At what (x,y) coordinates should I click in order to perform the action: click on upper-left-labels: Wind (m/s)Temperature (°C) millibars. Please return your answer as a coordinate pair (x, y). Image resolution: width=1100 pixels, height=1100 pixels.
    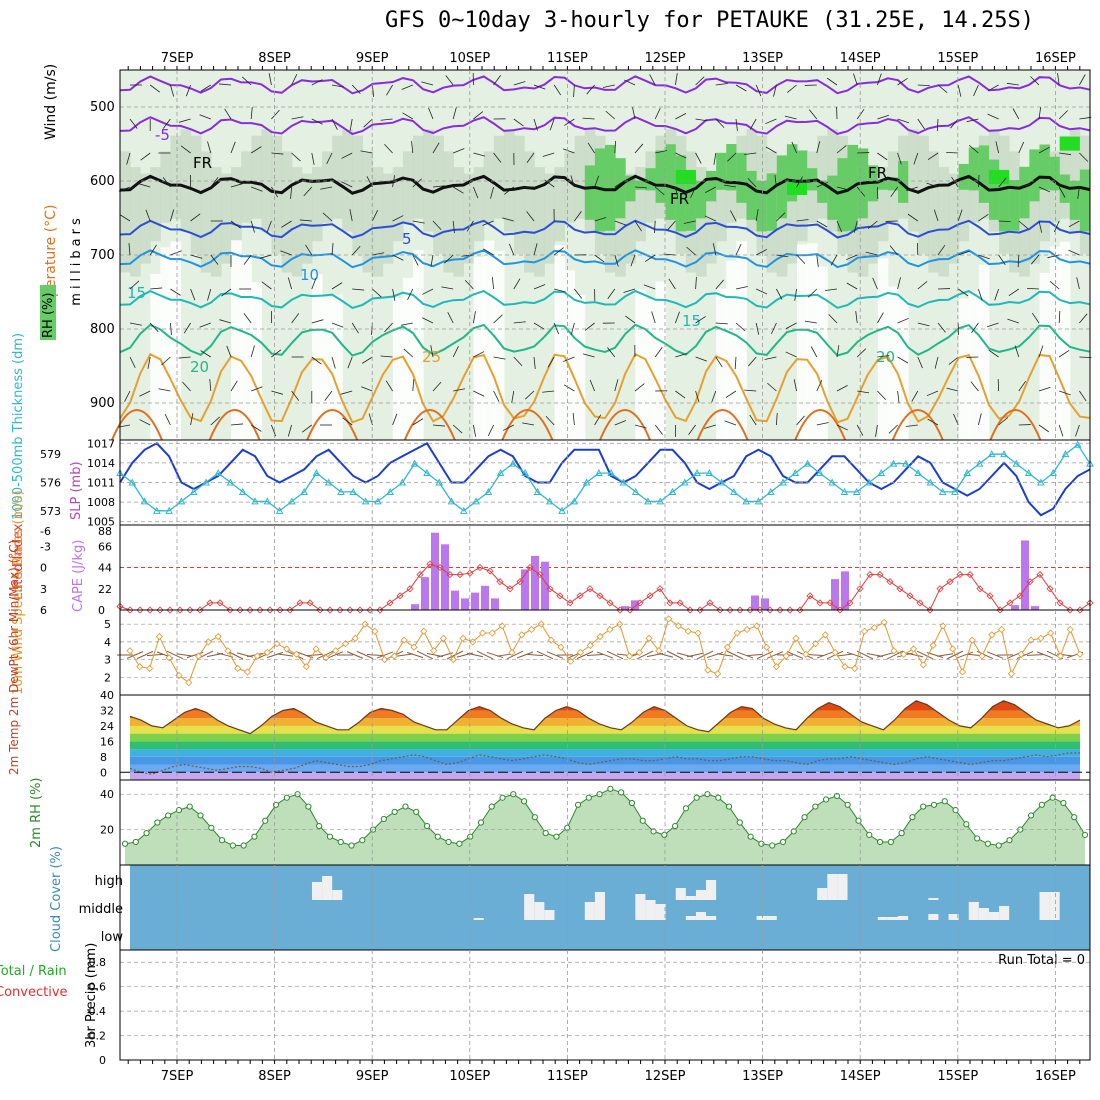
    Looking at the image, I should click on (63, 195).